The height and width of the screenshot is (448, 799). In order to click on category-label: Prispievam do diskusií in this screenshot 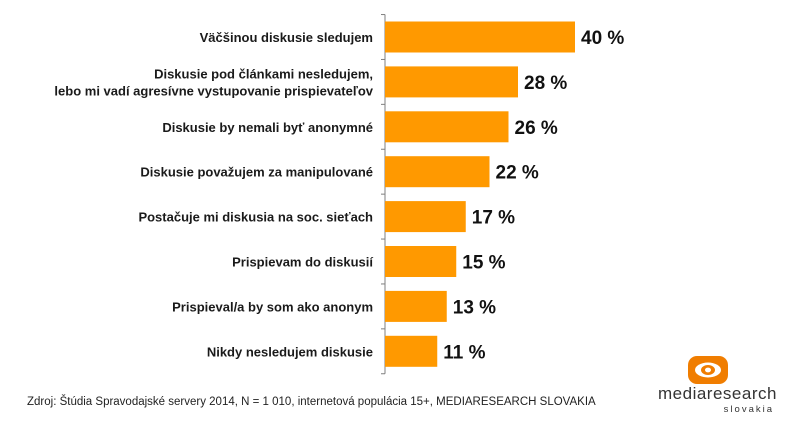, I will do `click(302, 262)`.